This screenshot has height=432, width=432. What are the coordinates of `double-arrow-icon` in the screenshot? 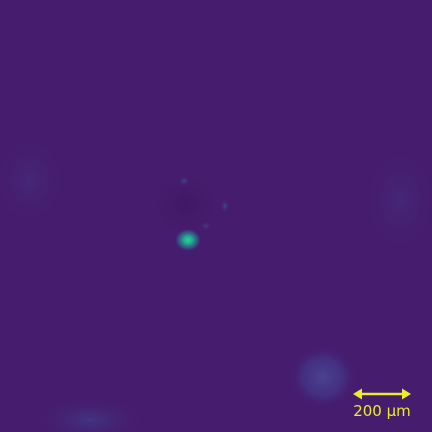 It's located at (382, 394).